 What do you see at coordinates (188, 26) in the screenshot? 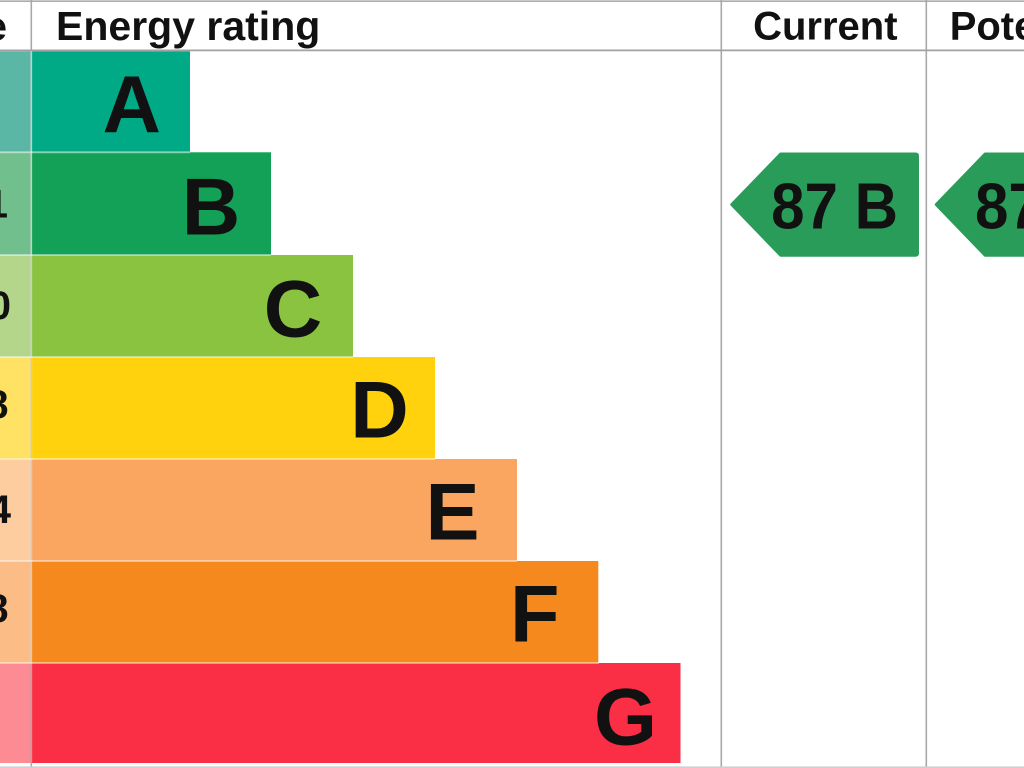
I see `svg-text: Energy rating` at bounding box center [188, 26].